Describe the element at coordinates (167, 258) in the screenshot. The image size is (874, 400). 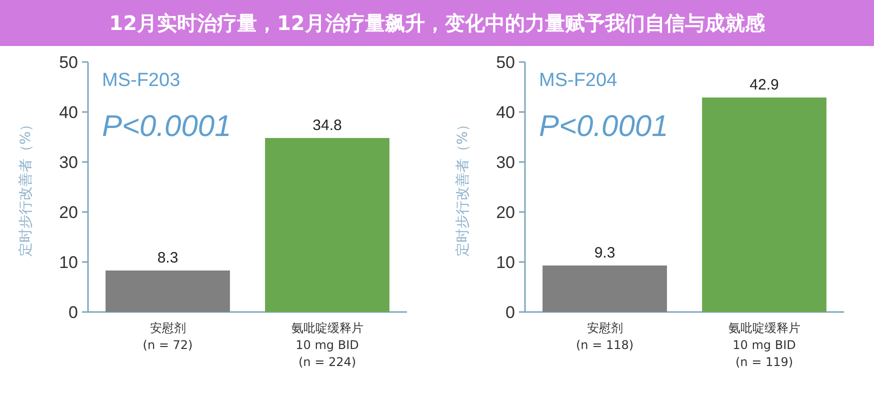
I see `data-label: 8.3` at that location.